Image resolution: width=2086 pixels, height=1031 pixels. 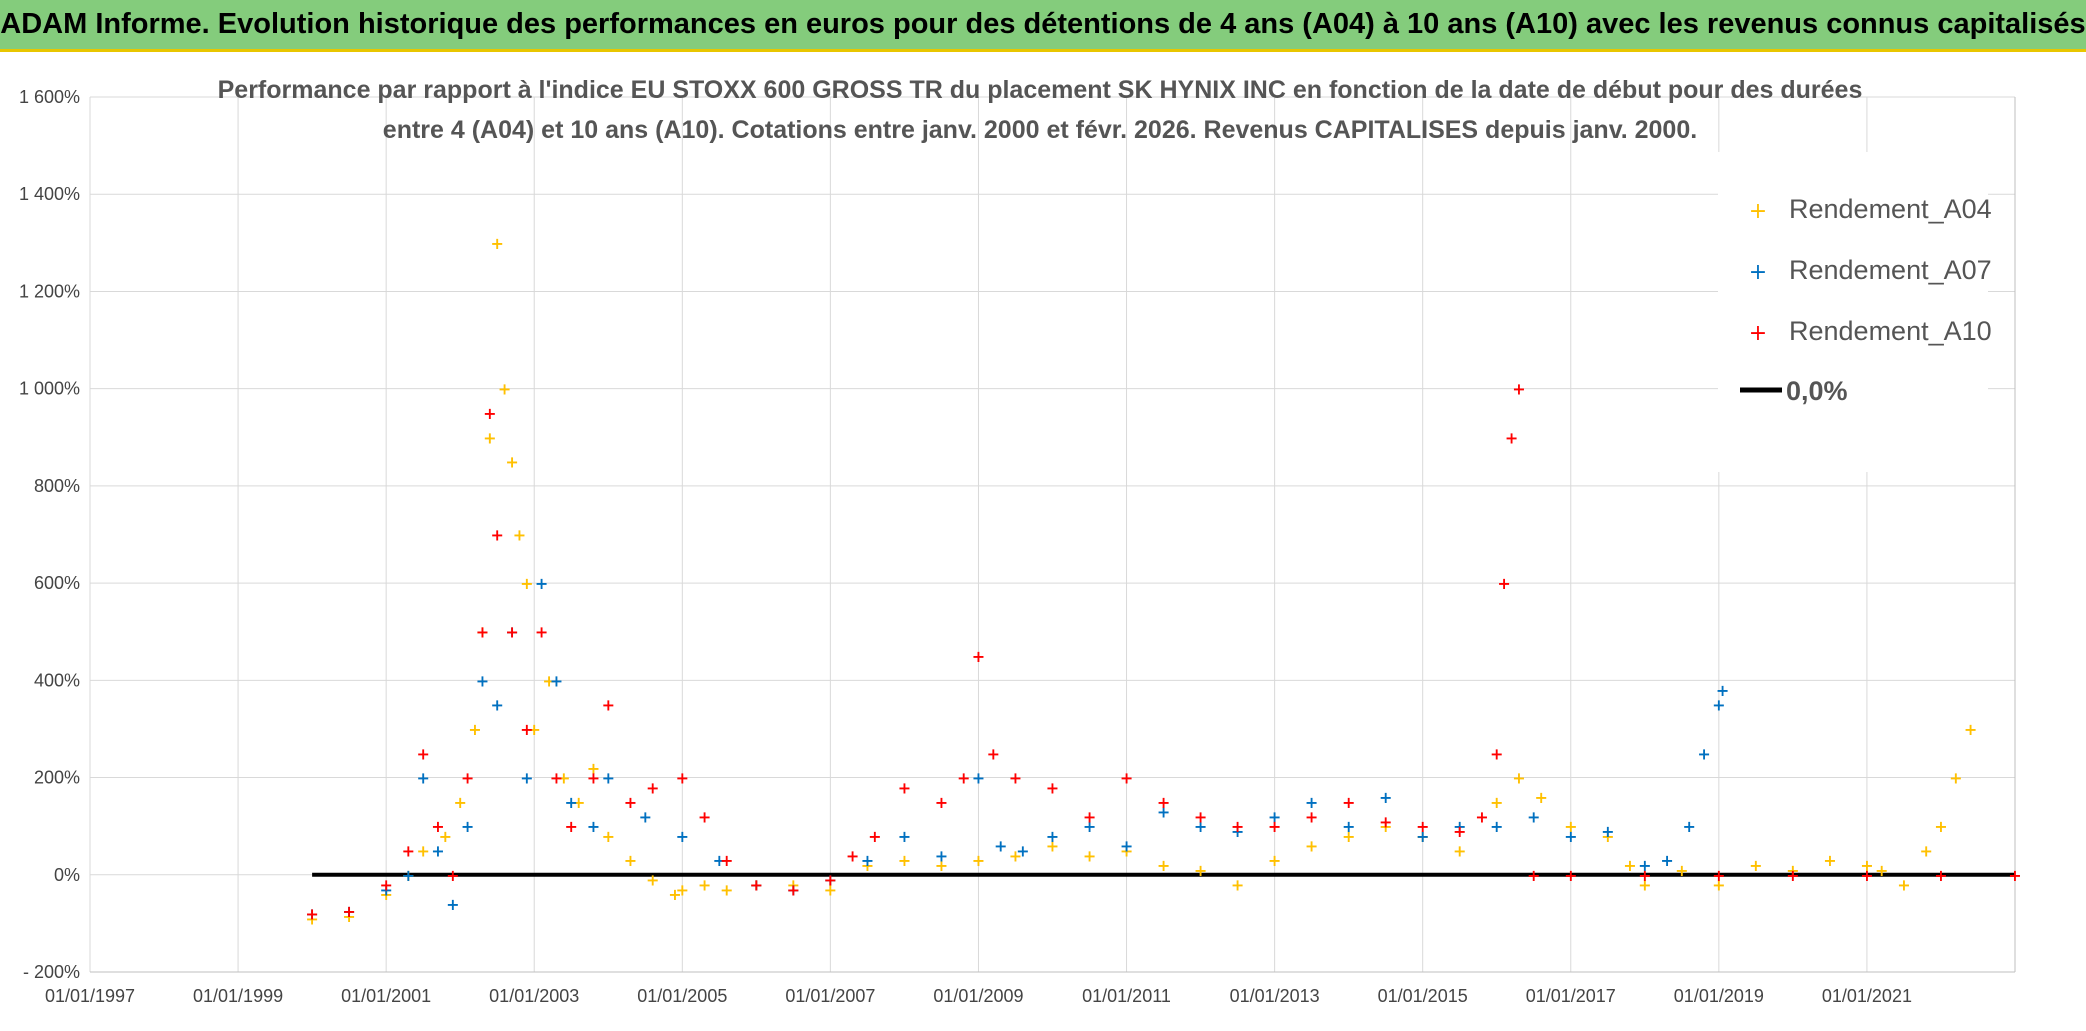 What do you see at coordinates (67, 875) in the screenshot?
I see `y-tick-label: 0%` at bounding box center [67, 875].